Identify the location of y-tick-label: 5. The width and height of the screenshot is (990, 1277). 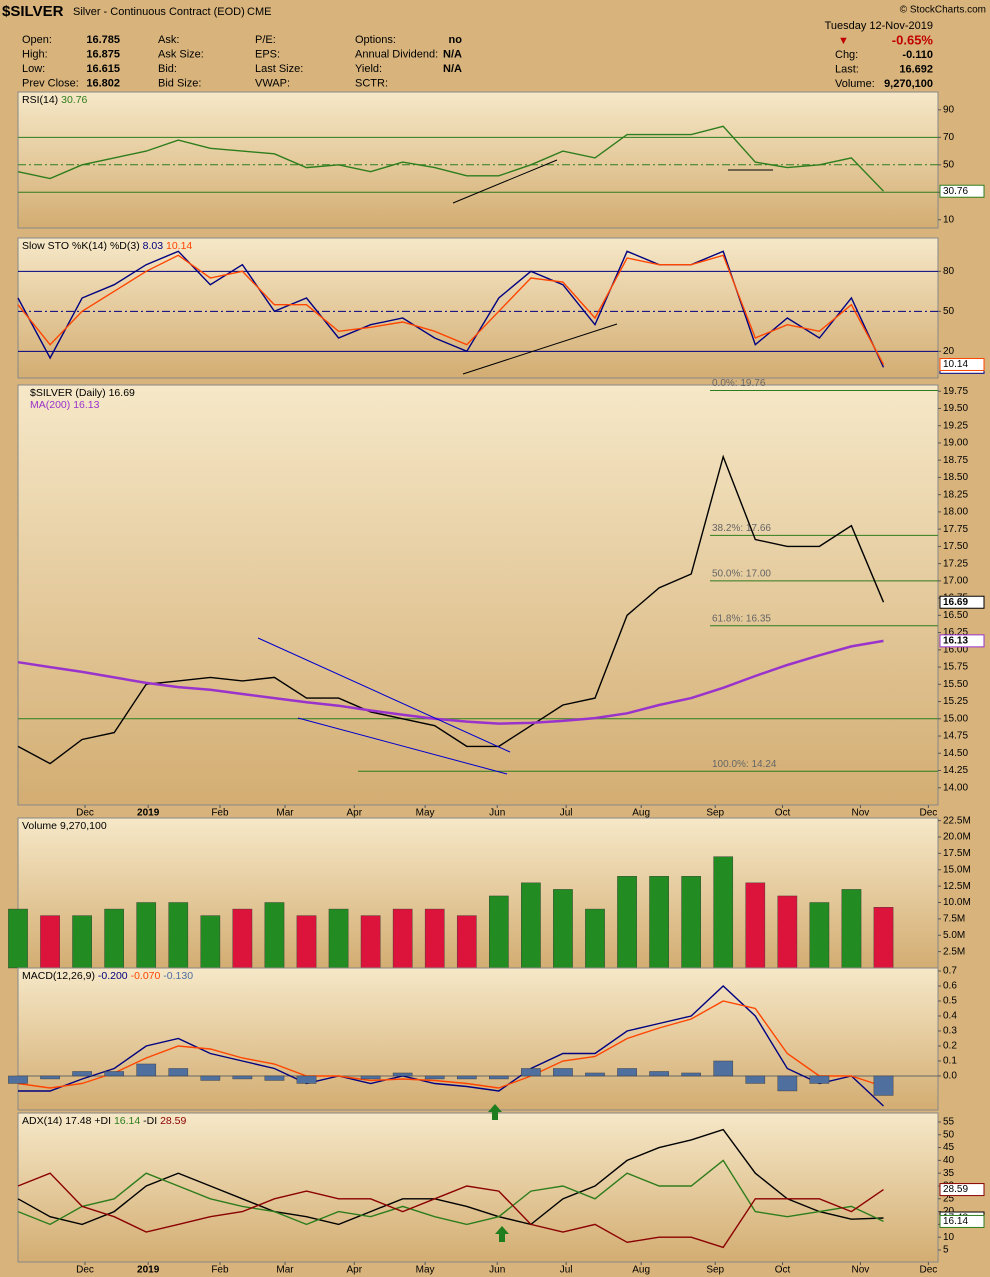
(946, 1250).